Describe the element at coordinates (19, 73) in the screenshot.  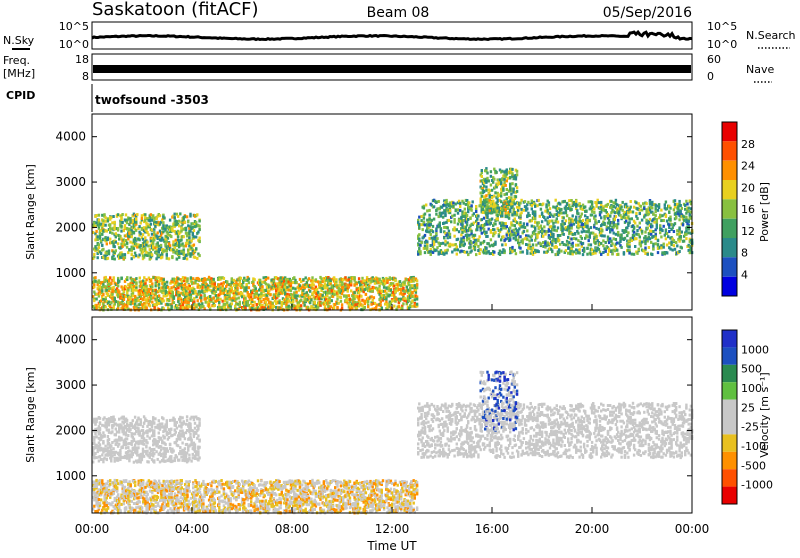
I see `freq-unit: [MHz]` at that location.